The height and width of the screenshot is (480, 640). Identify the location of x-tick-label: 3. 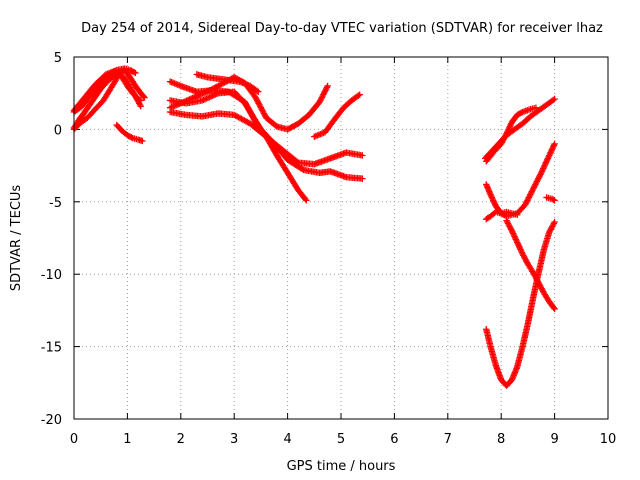
(234, 439).